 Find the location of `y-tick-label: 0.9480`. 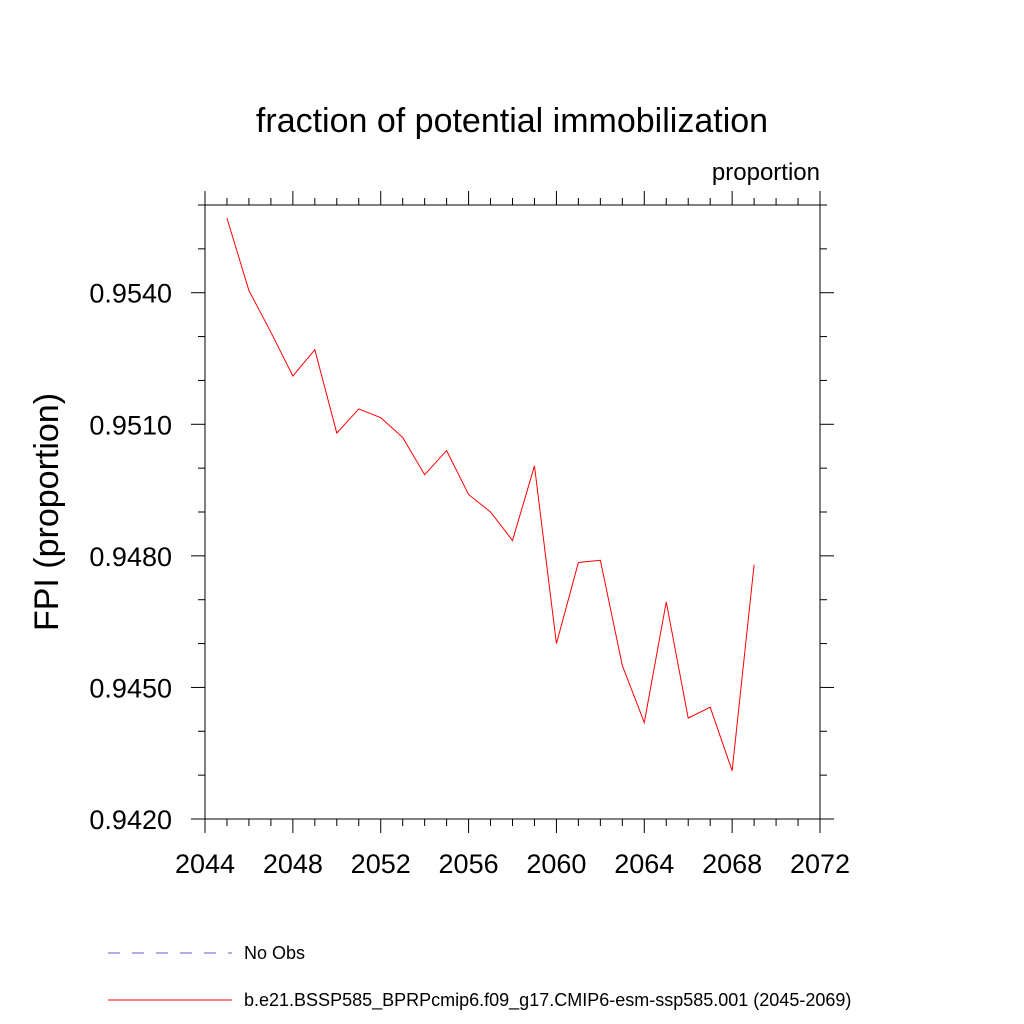

y-tick-label: 0.9480 is located at coordinates (130, 557).